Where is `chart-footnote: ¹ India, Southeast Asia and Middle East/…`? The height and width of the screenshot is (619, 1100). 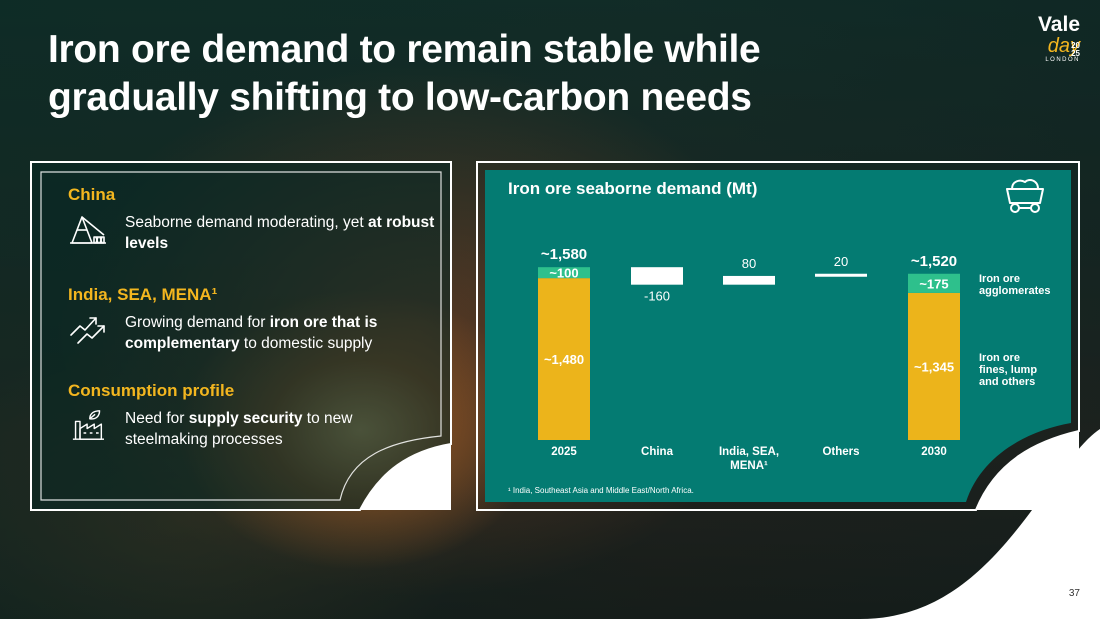
chart-footnote: ¹ India, Southeast Asia and Middle East/… is located at coordinates (601, 490).